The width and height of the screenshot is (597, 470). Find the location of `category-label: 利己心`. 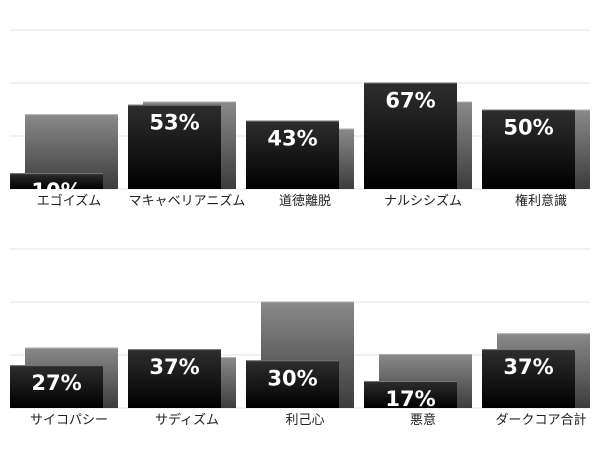

category-label: 利己心 is located at coordinates (304, 420).